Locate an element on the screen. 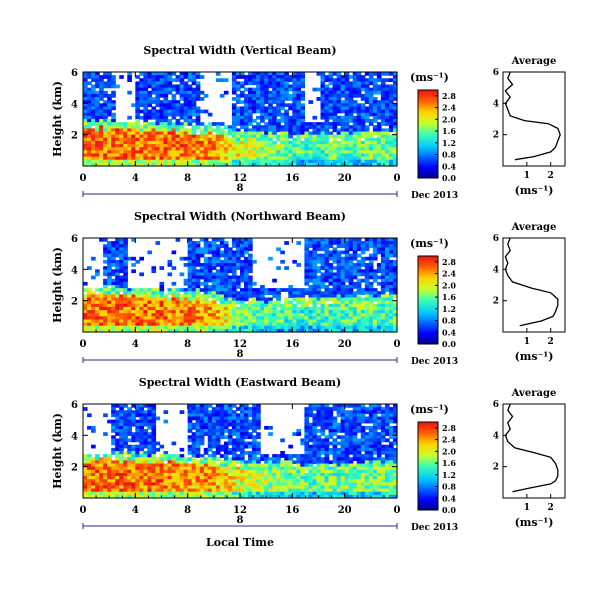 The image size is (610, 598). colorbar-tick-label: 1.6 is located at coordinates (449, 297).